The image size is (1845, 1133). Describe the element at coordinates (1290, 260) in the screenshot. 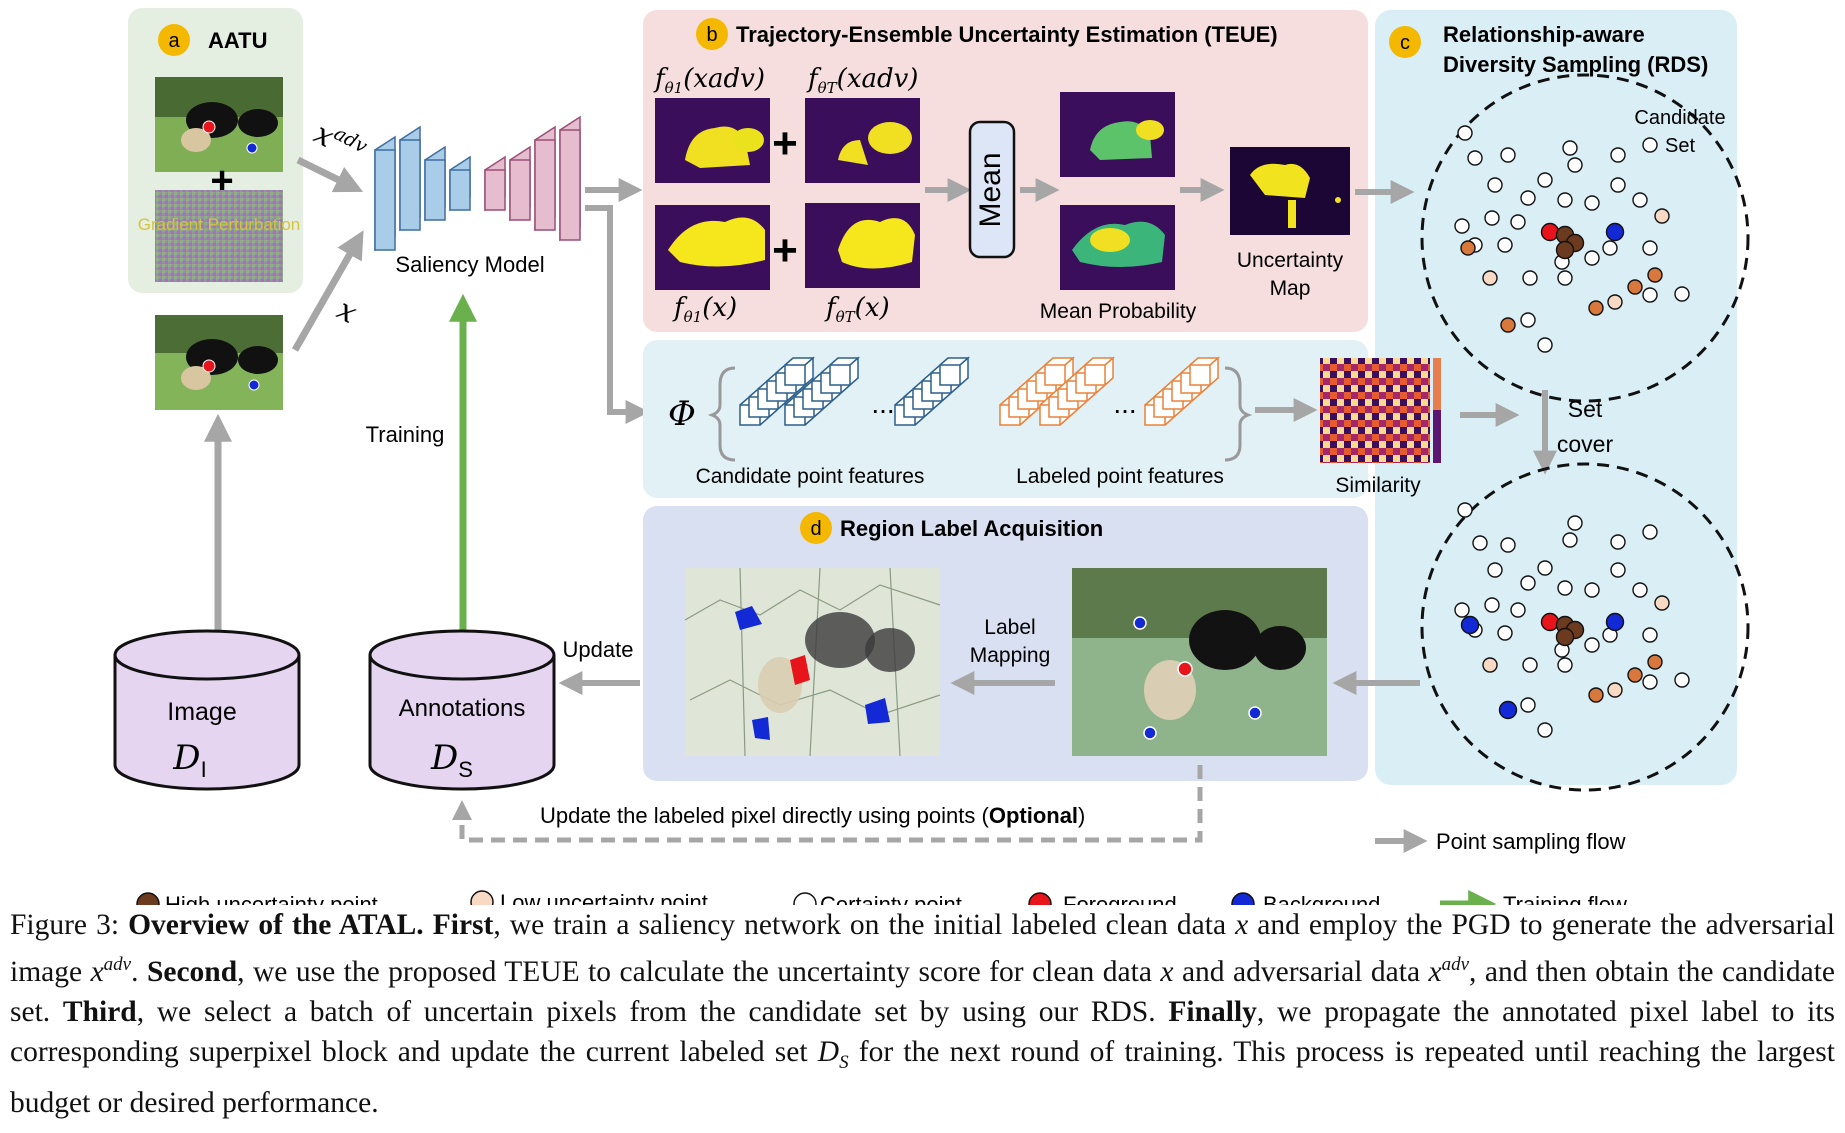

I see `uncertainty-map-line1: Uncertainty` at that location.